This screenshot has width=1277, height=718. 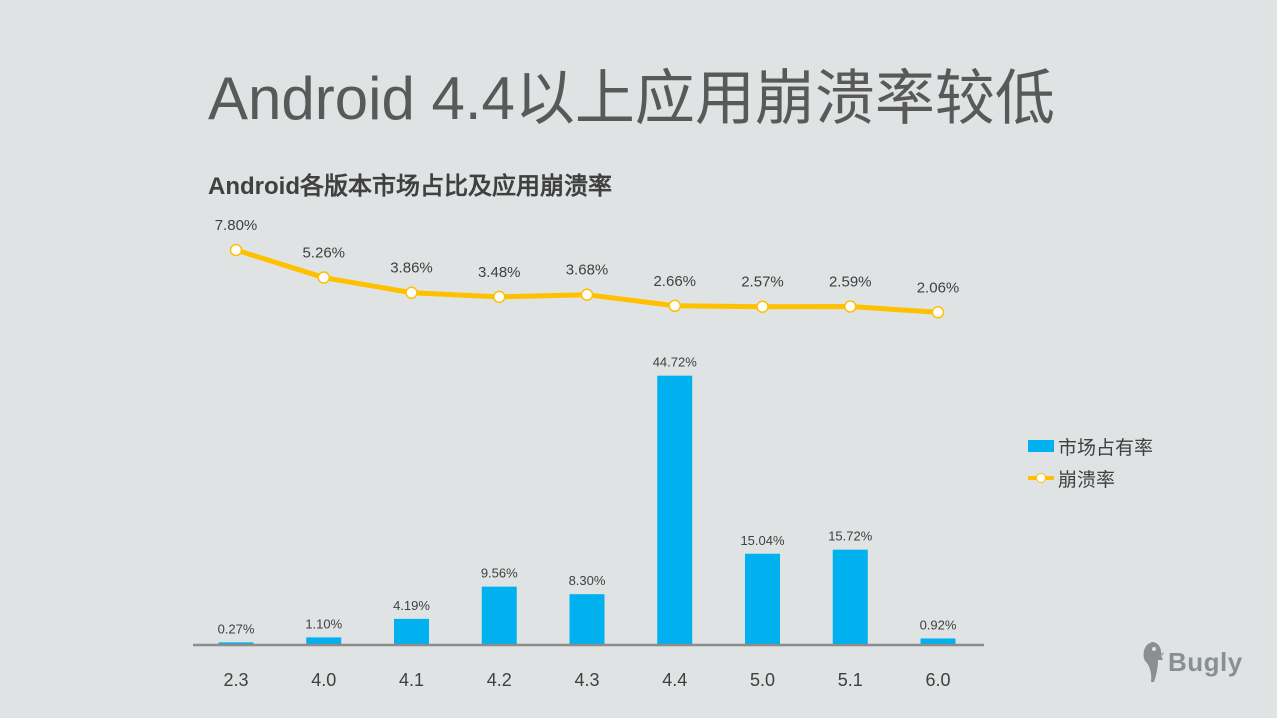 I want to click on logo-text: Bugly, so click(x=1205, y=661).